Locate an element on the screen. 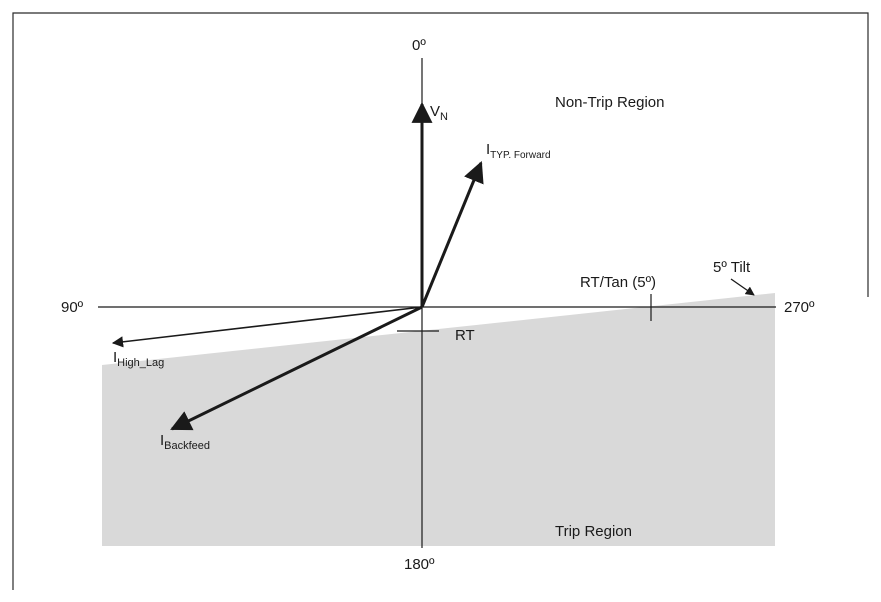 The height and width of the screenshot is (602, 881). vn-vector-label: VN is located at coordinates (439, 113).